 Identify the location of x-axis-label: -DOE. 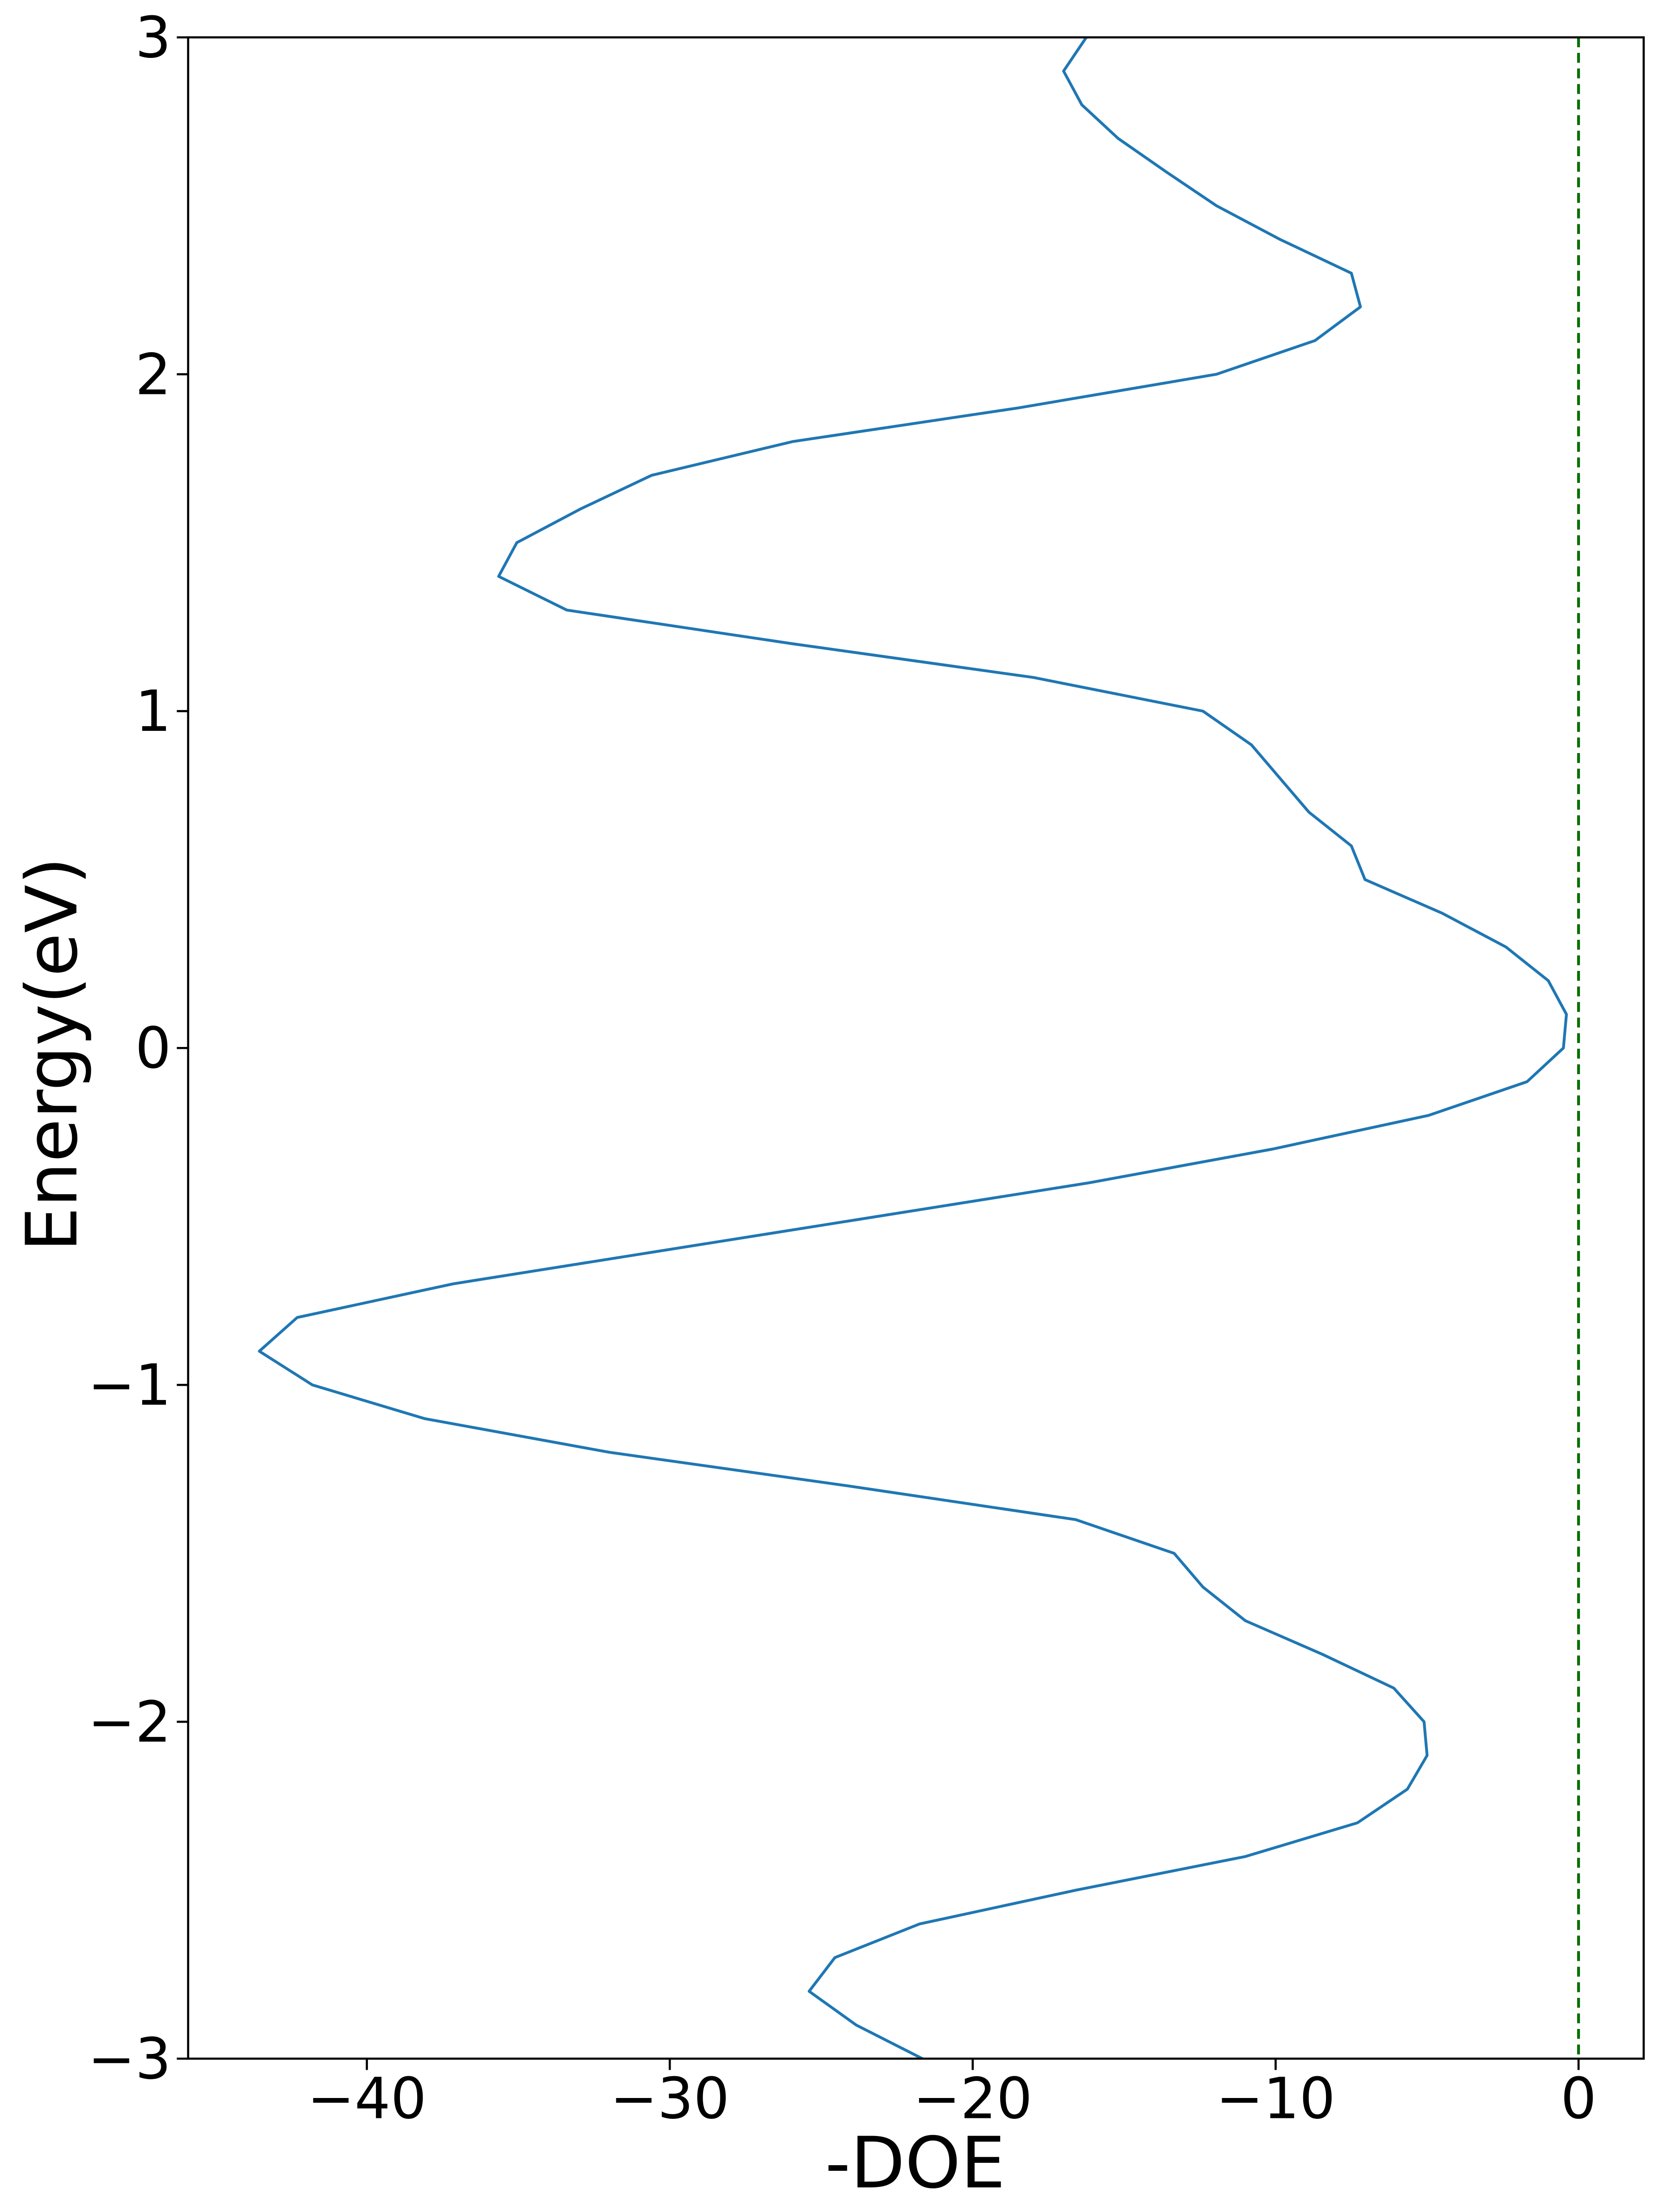
(915, 2163).